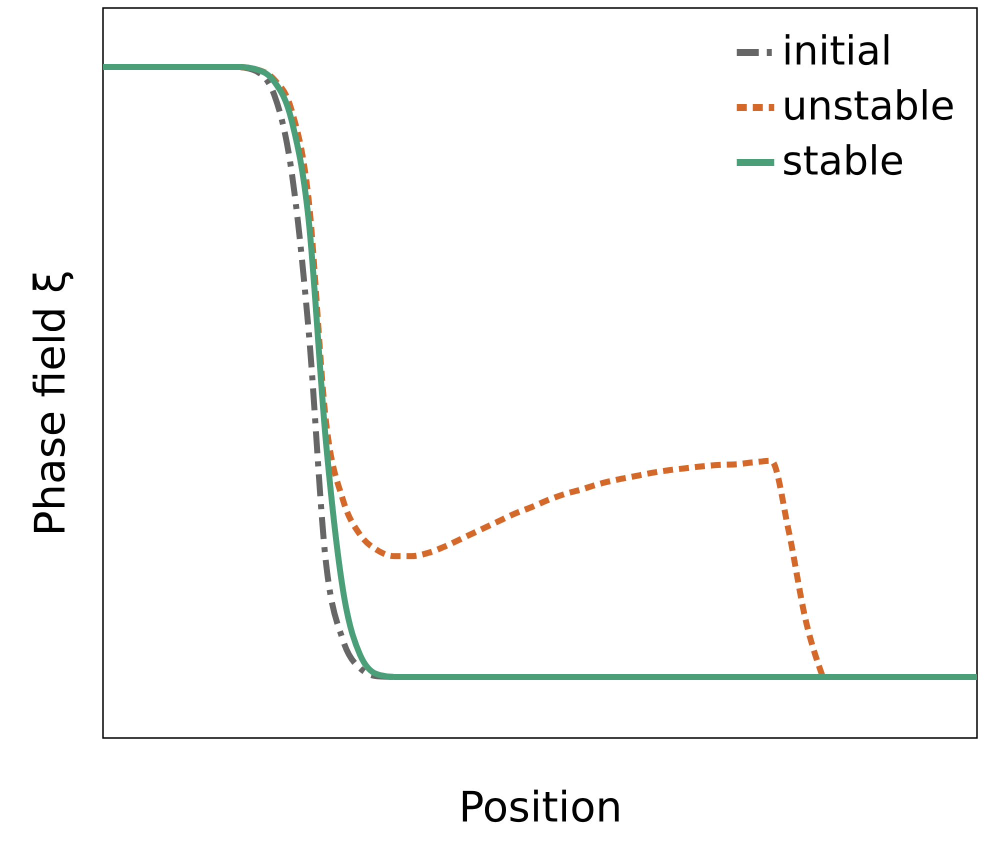 The height and width of the screenshot is (841, 997). I want to click on legend-label: initial, so click(837, 51).